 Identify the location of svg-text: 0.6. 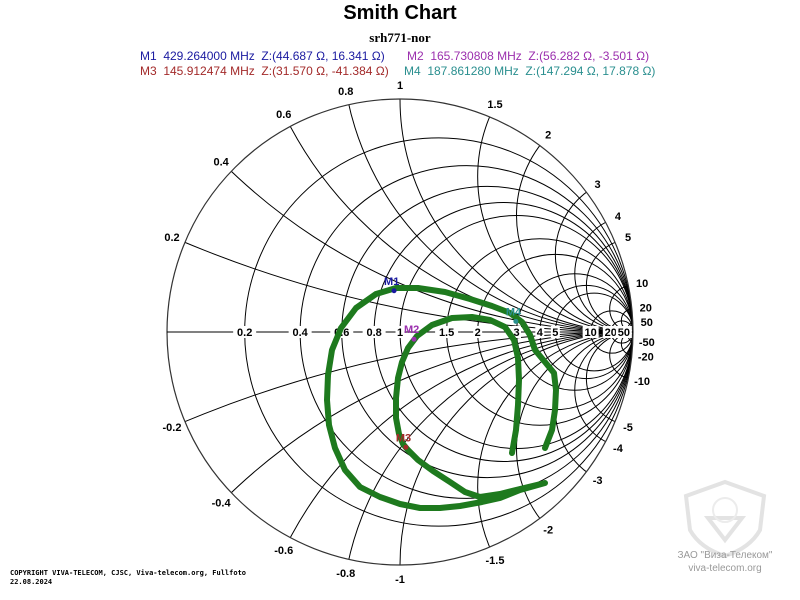
(283, 115).